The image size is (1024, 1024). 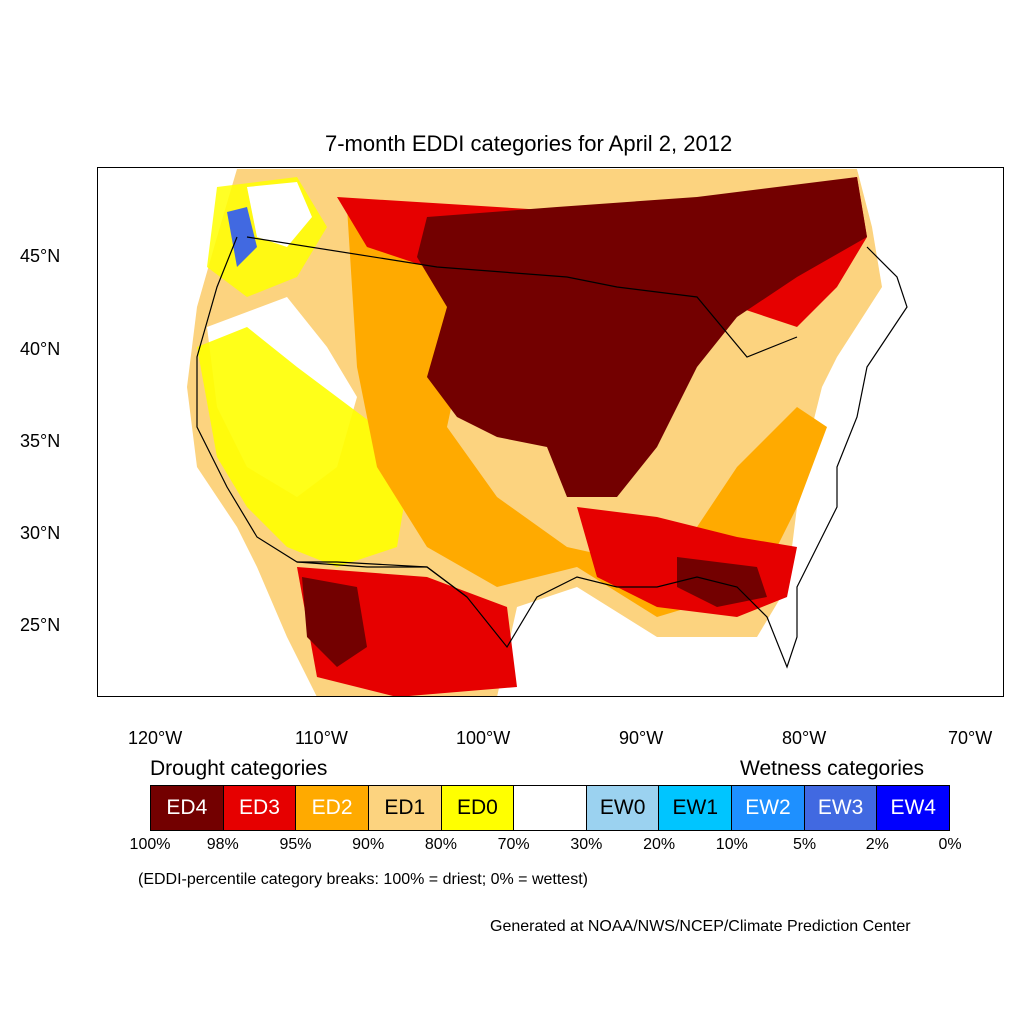 I want to click on lat-label-45: 45°N, so click(x=40, y=256).